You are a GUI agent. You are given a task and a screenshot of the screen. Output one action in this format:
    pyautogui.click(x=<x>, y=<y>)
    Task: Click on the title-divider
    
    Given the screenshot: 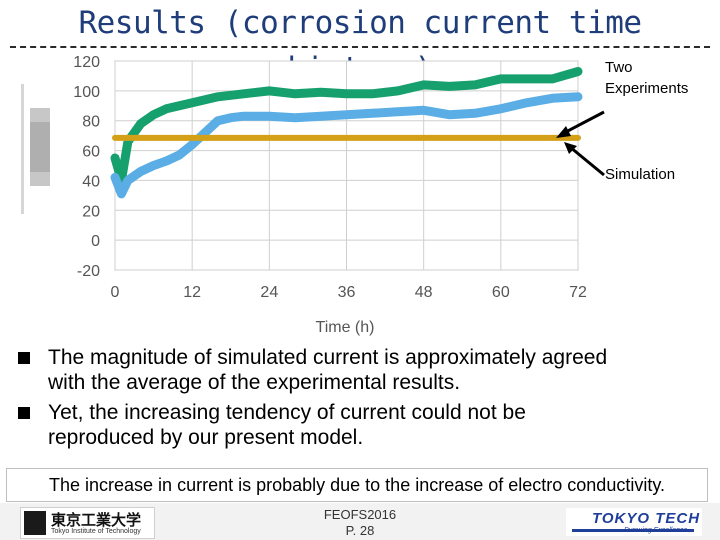 What is the action you would take?
    pyautogui.click(x=360, y=47)
    